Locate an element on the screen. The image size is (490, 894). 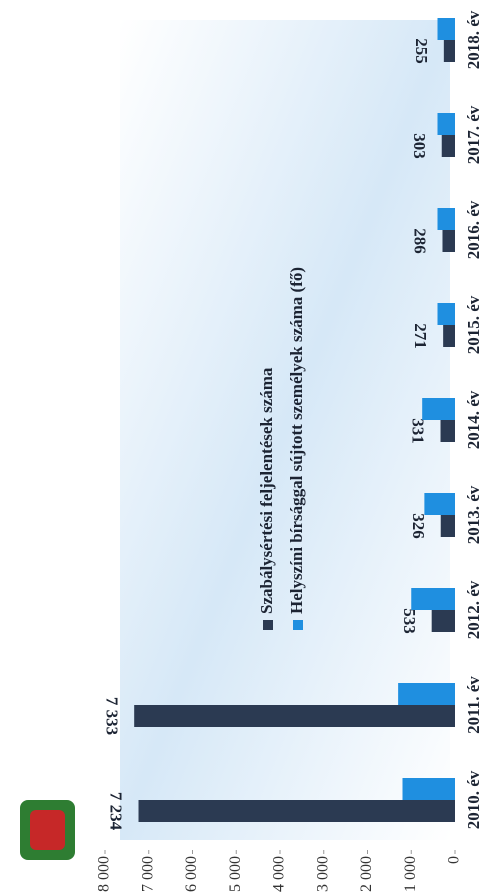
value-label: 255 is located at coordinates (421, 51).